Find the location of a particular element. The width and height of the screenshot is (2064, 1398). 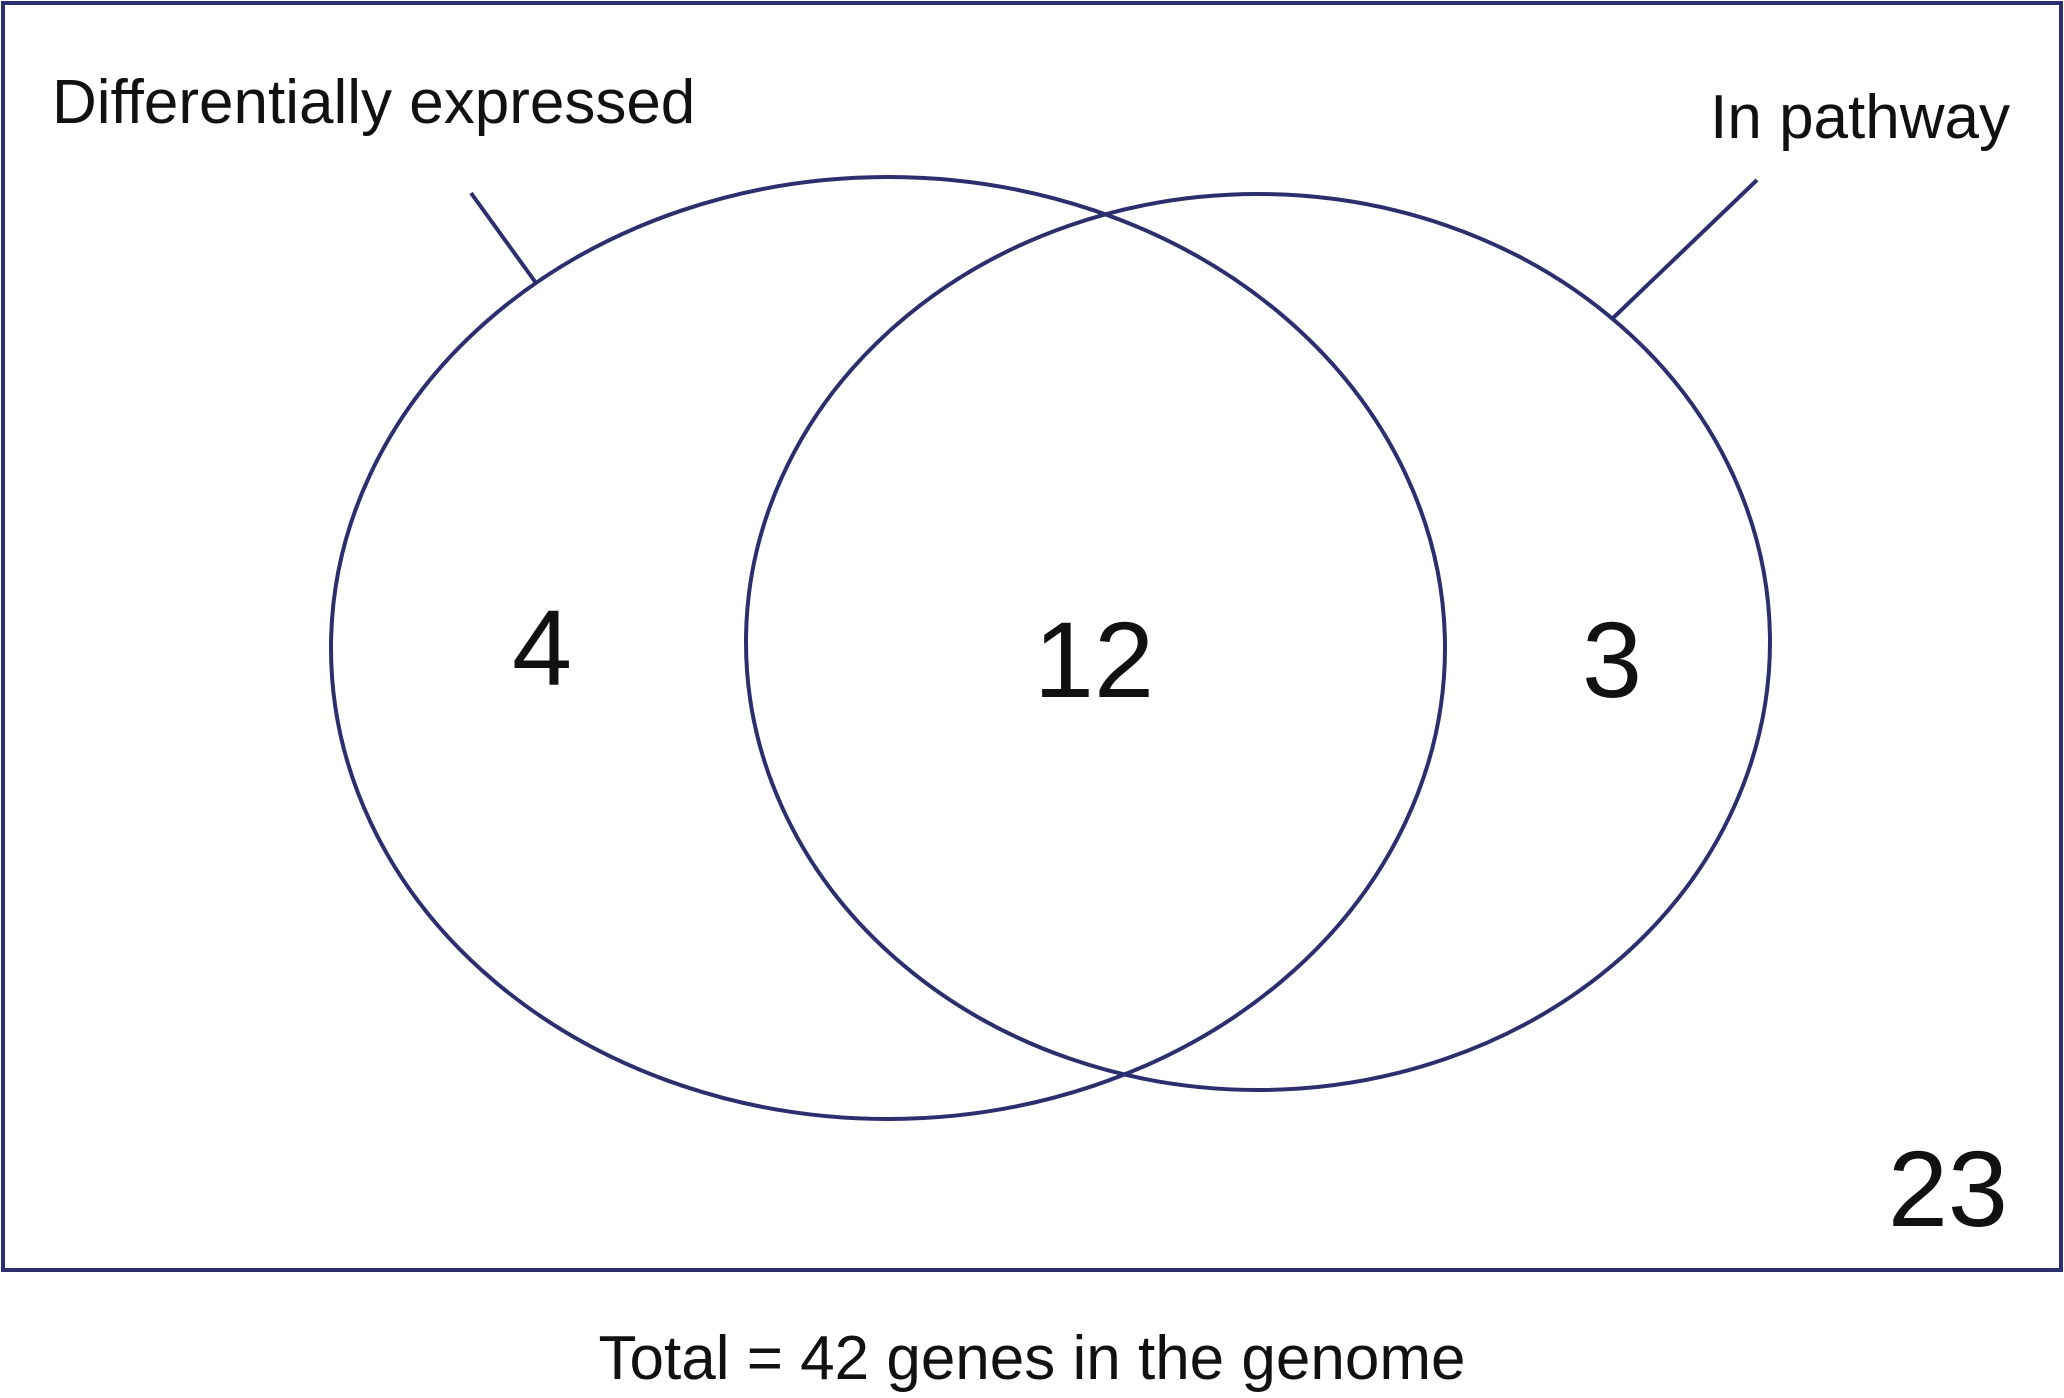

region-count-outside: 23 is located at coordinates (1948, 1188).